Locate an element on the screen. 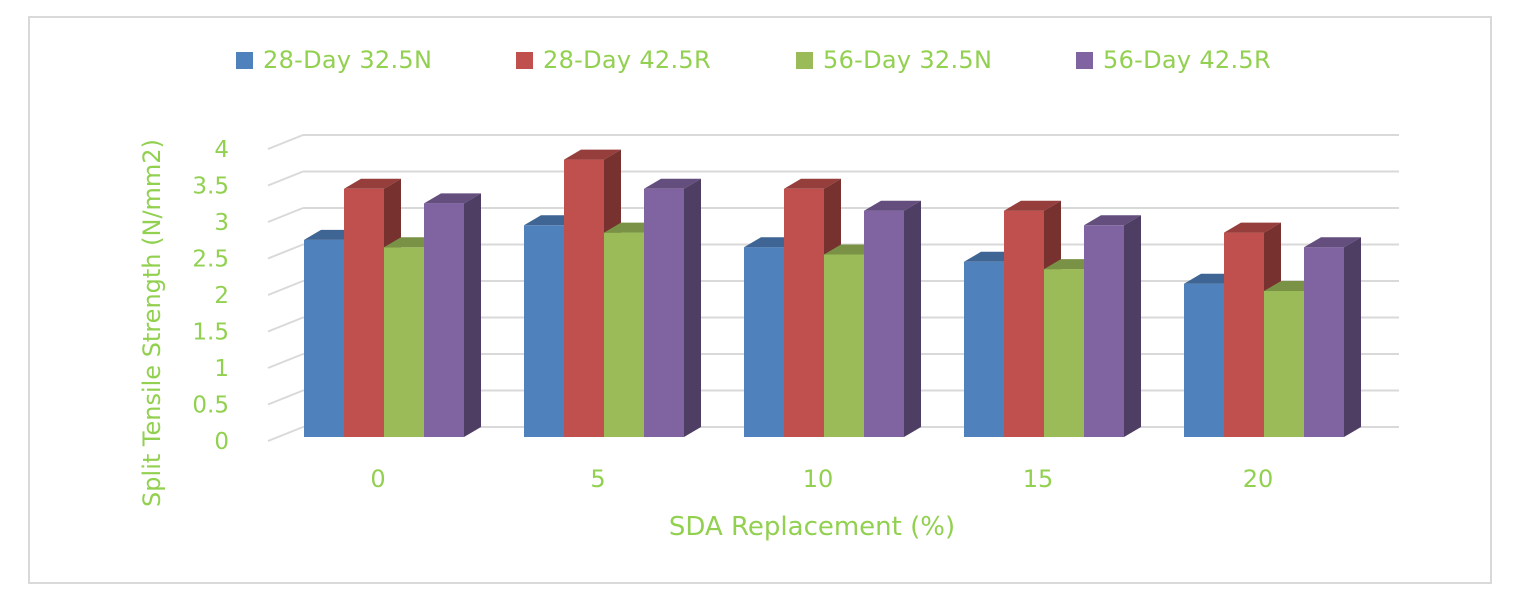  y-tick-label: 3 is located at coordinates (221, 223).